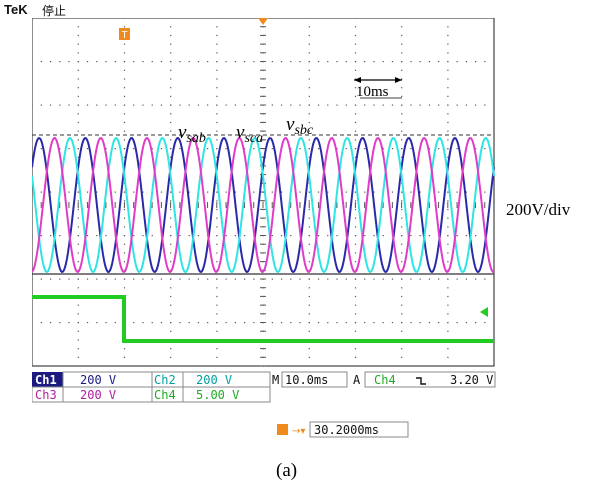 This screenshot has height=495, width=602. Describe the element at coordinates (98, 395) in the screenshot. I see `ch3-value: 200 V` at that location.